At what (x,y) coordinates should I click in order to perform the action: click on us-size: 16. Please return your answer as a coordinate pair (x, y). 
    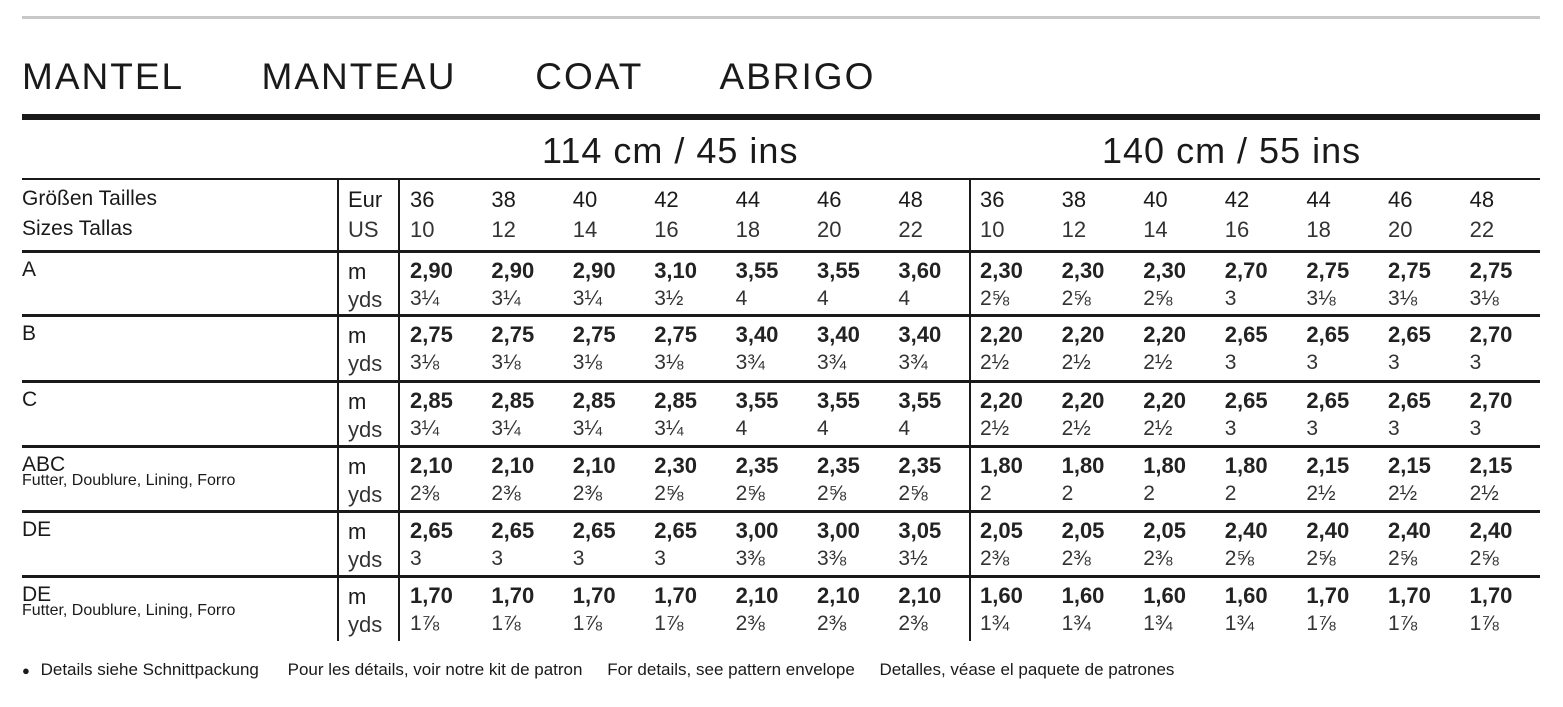
    Looking at the image, I should click on (1237, 229).